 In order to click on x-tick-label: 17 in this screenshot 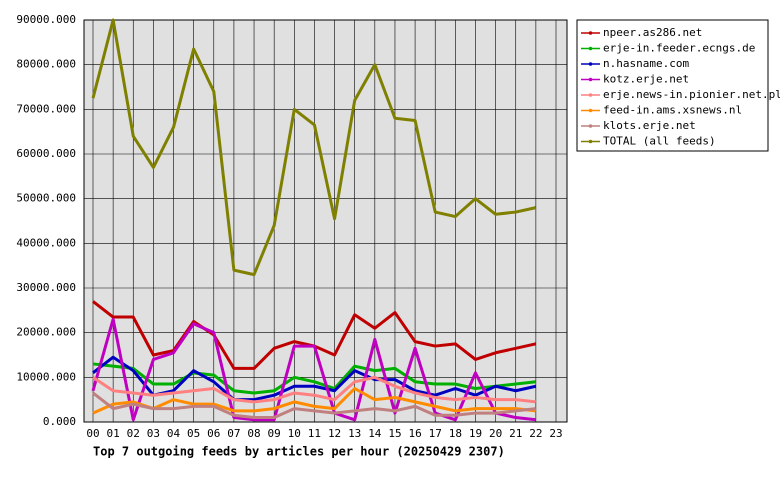, I will do `click(435, 433)`.